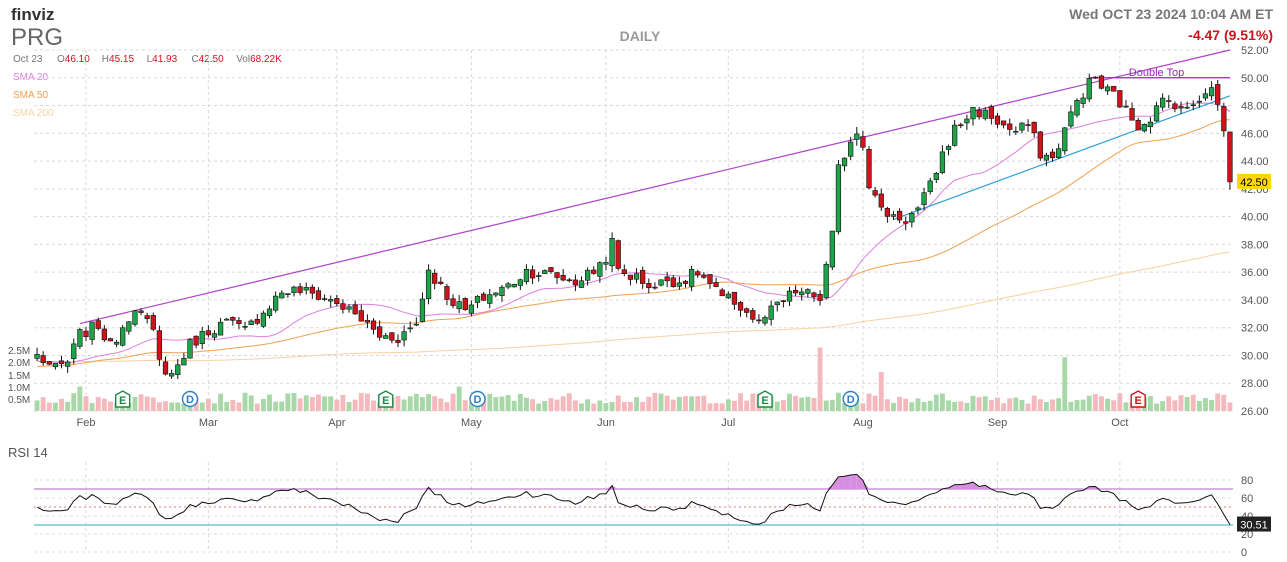 This screenshot has height=562, width=1287. What do you see at coordinates (30, 95) in the screenshot?
I see `legend-sma-50: SMA 50` at bounding box center [30, 95].